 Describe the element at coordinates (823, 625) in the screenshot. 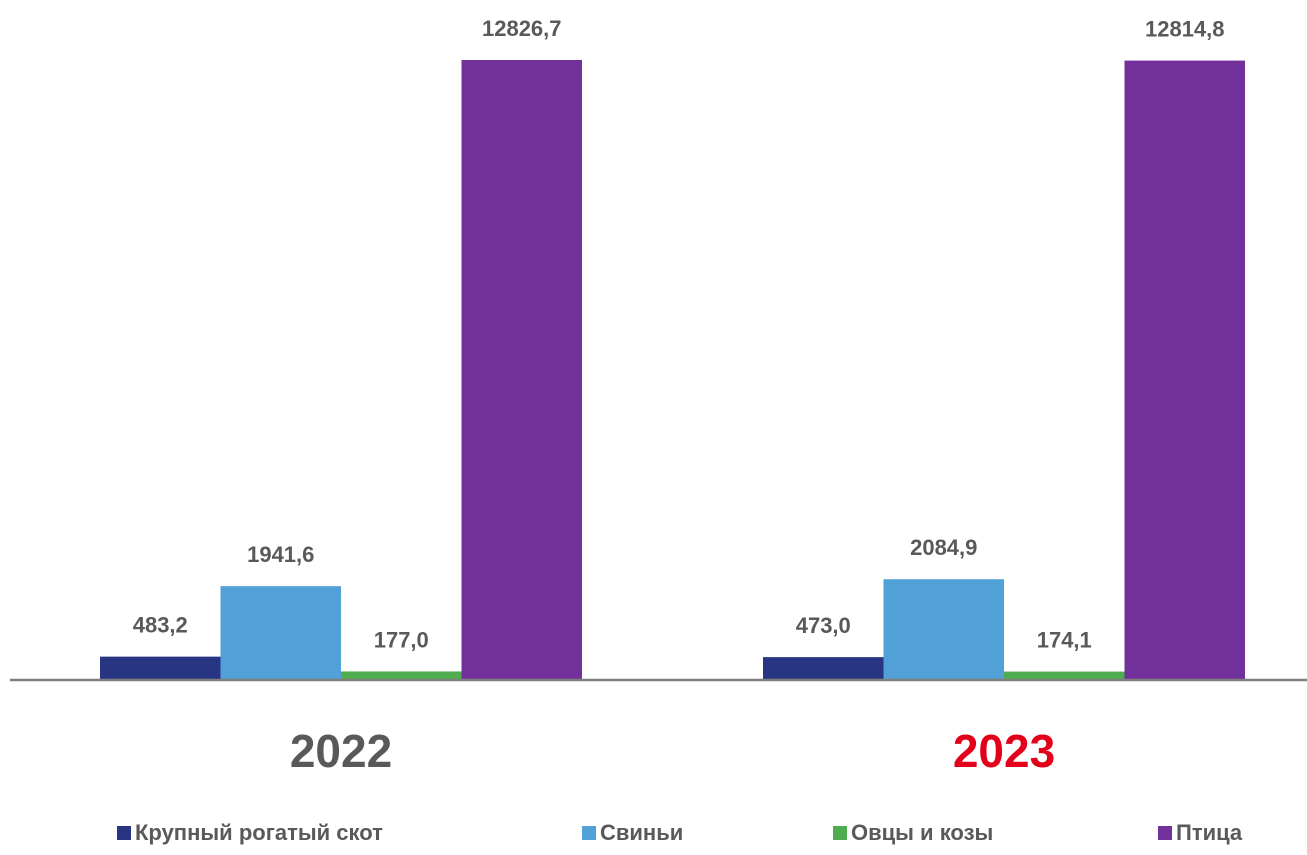

I see `data-label: 473,0` at that location.